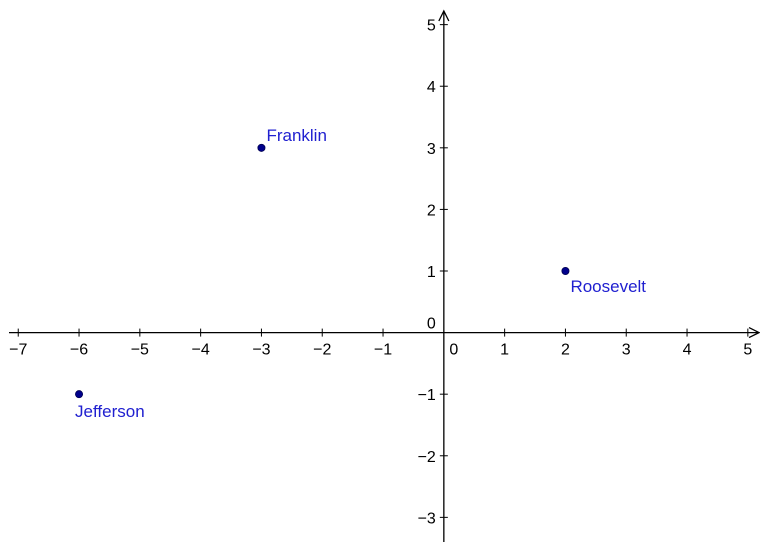  Describe the element at coordinates (383, 350) in the screenshot. I see `x-tick-label: −1` at that location.